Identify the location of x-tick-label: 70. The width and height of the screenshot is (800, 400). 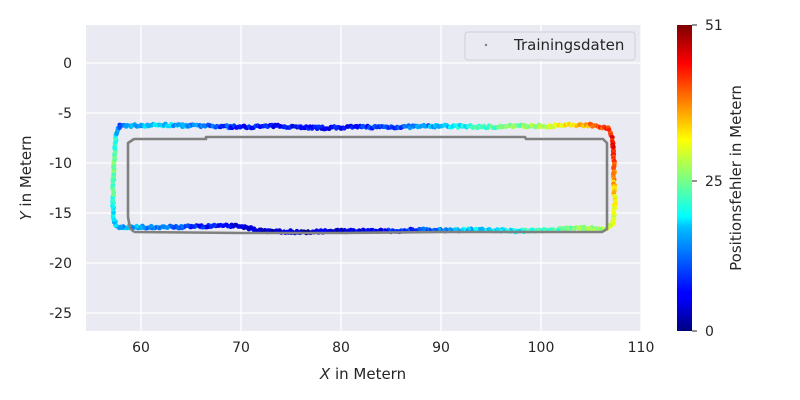
(241, 348).